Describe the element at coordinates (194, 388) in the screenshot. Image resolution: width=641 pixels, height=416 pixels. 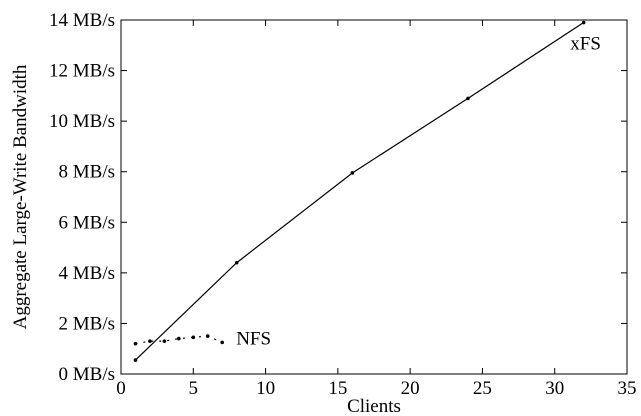
I see `x-tick-label: 5` at that location.